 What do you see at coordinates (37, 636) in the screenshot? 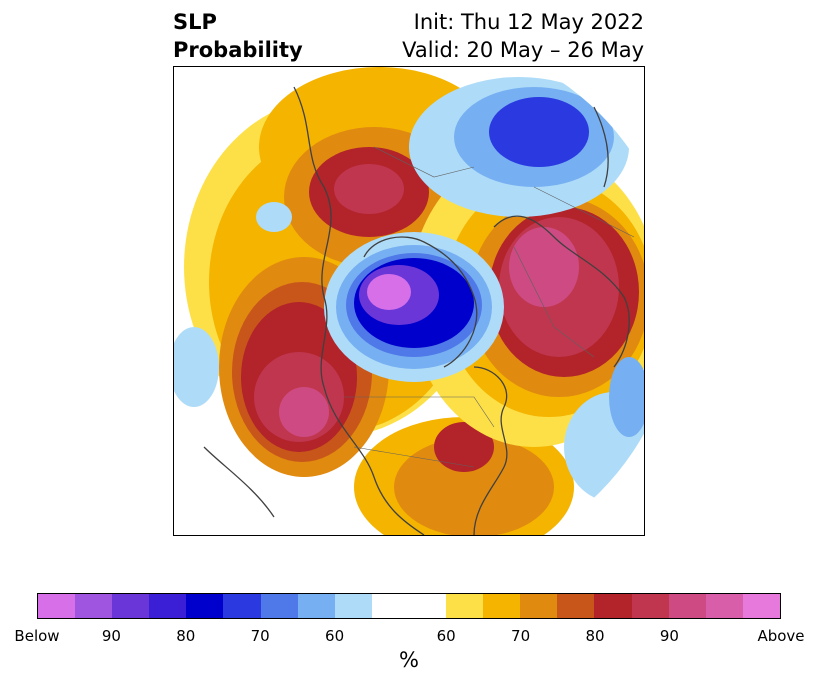
I see `colorbar-tick-label: Below` at bounding box center [37, 636].